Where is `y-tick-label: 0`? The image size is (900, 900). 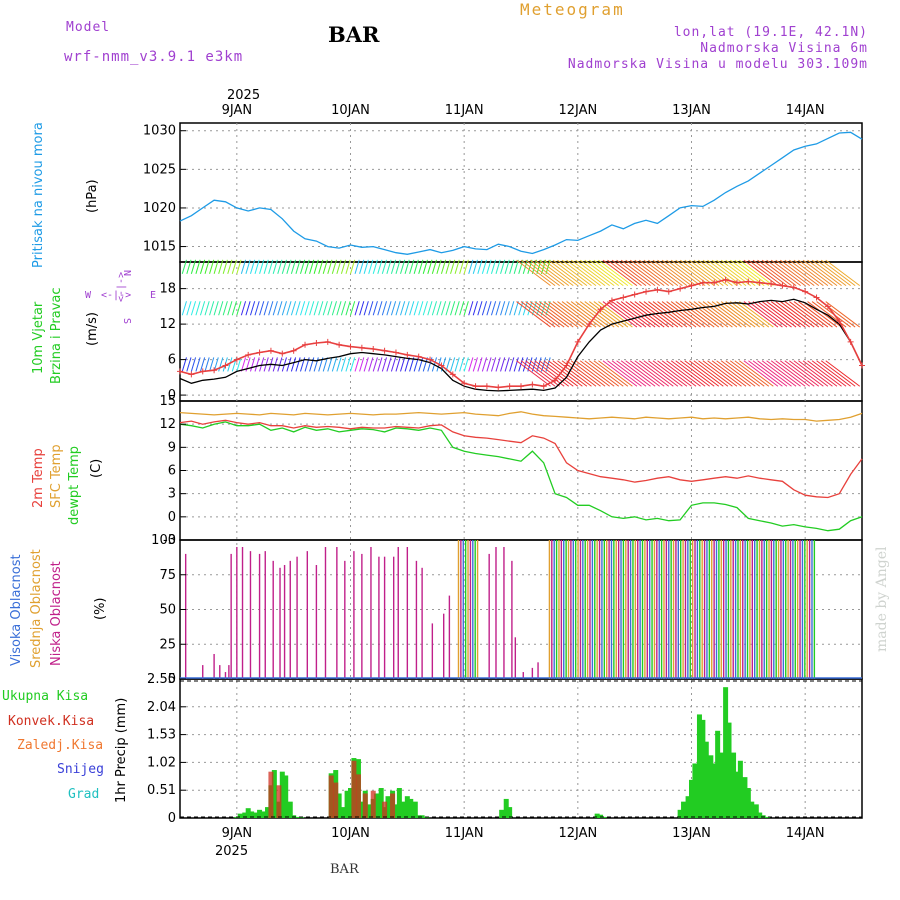
y-tick-label: 0 is located at coordinates (172, 818).